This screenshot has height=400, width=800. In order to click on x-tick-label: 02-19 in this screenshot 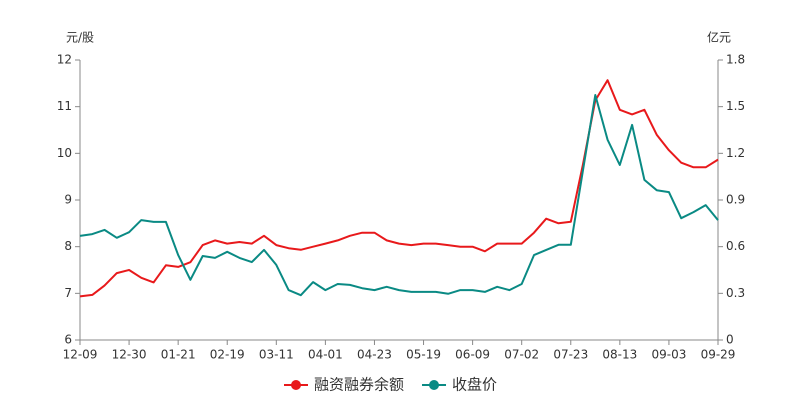, I will do `click(227, 355)`.